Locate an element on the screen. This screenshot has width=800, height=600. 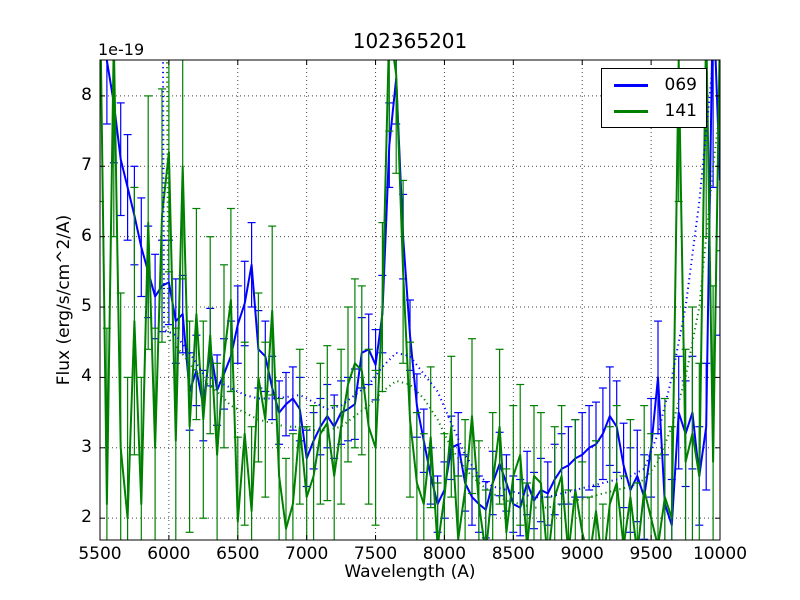
legend-item-069: 069 is located at coordinates (654, 85).